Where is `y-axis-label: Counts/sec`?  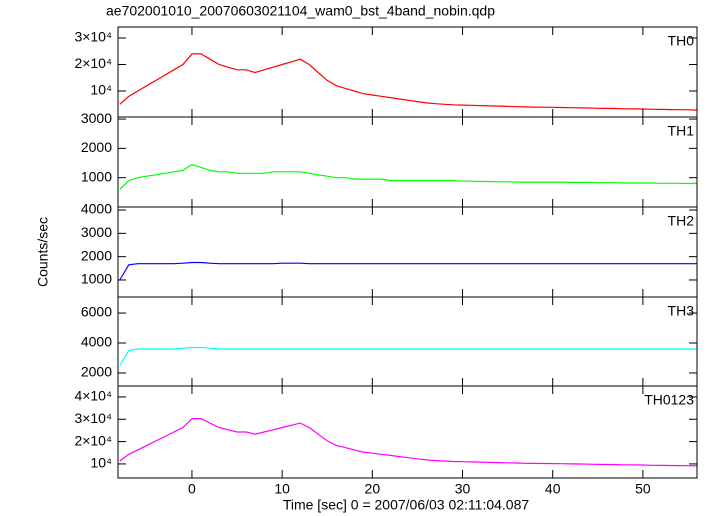
y-axis-label: Counts/sec is located at coordinates (43, 252).